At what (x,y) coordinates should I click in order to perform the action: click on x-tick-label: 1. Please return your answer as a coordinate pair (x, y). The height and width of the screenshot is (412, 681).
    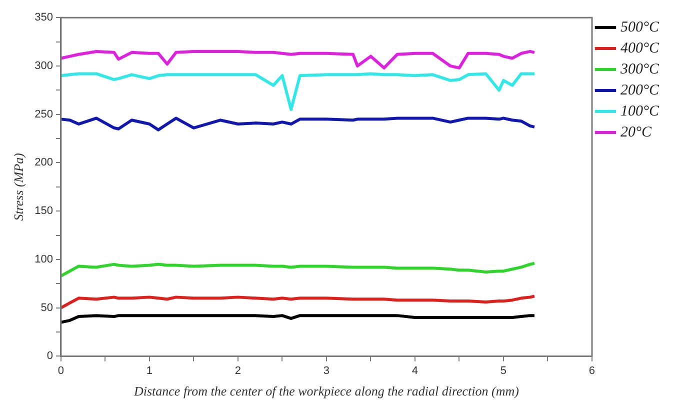
    Looking at the image, I should click on (149, 370).